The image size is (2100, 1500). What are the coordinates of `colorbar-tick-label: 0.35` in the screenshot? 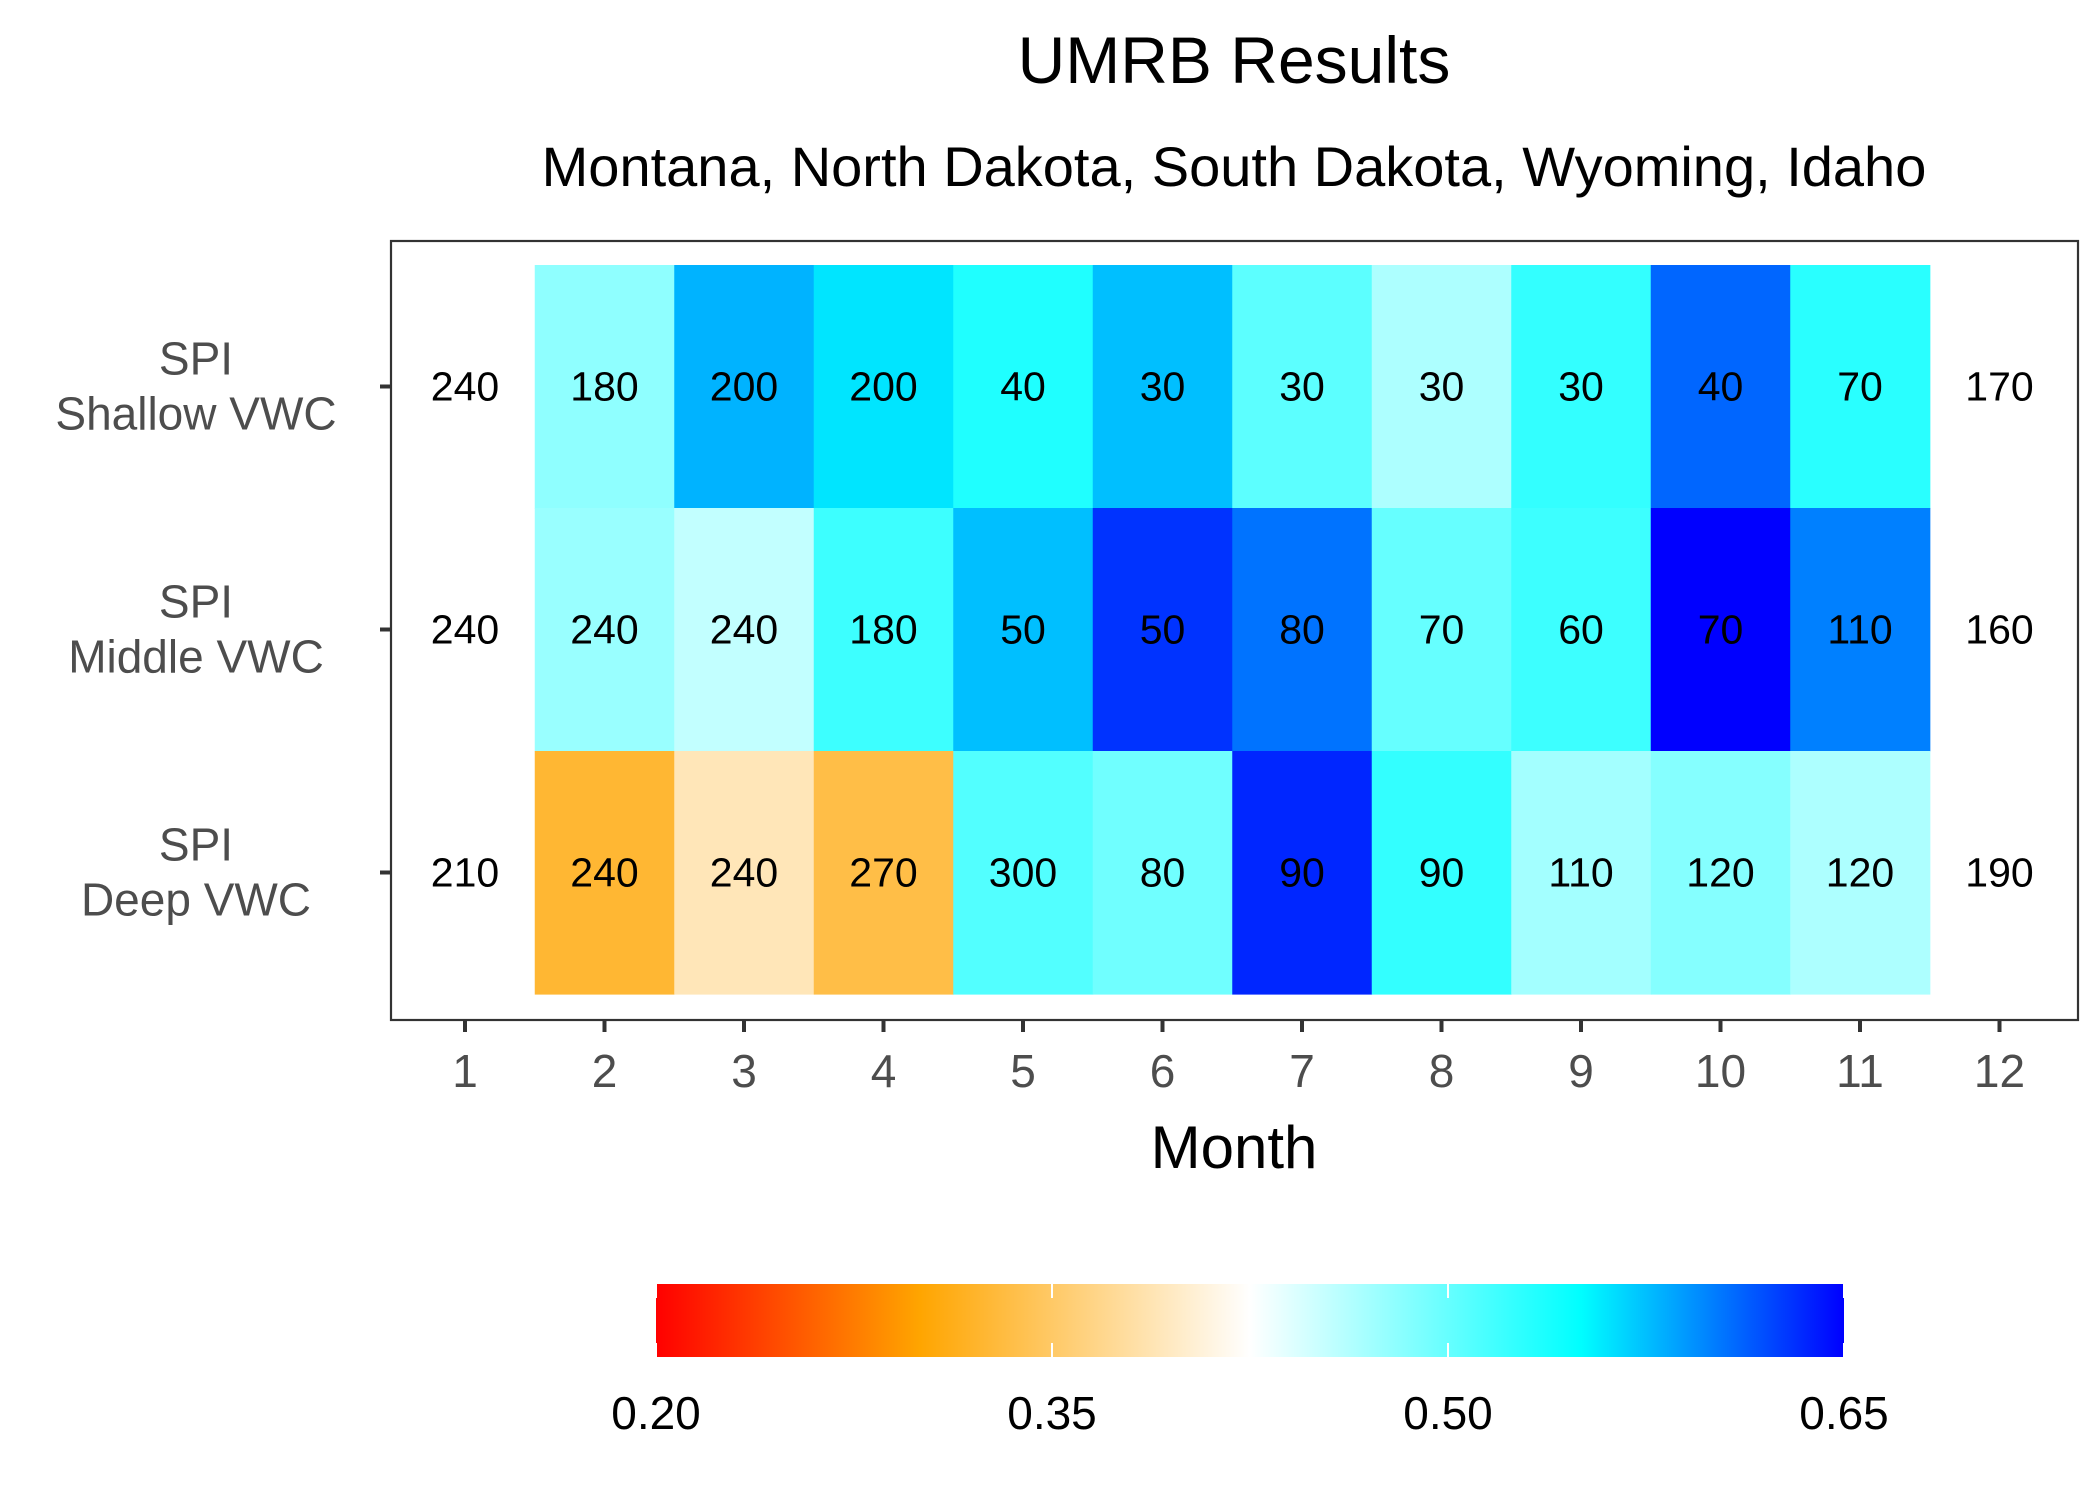 It's located at (1052, 1413).